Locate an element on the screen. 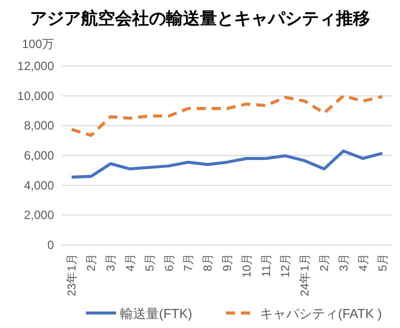 This screenshot has width=400, height=328. x-tick-label: 6月 is located at coordinates (169, 262).